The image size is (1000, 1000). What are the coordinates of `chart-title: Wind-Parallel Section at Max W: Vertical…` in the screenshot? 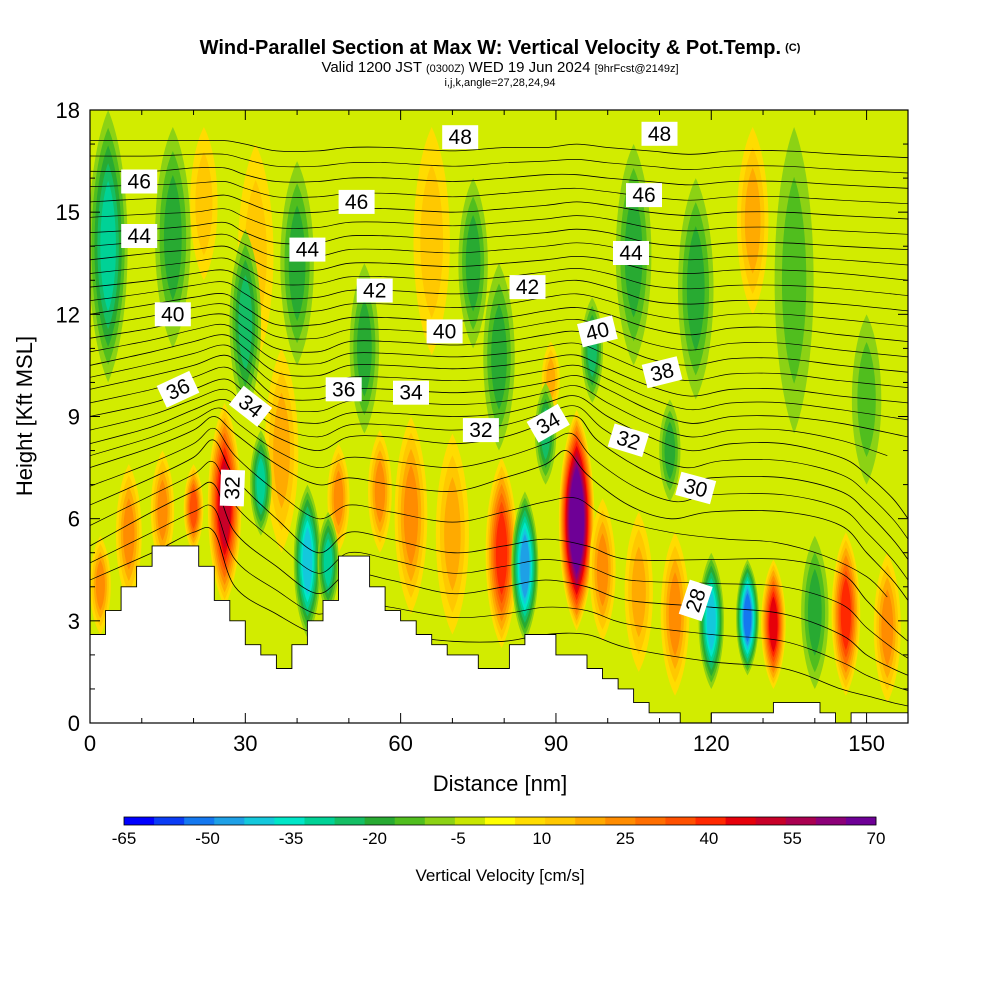 It's located at (490, 48).